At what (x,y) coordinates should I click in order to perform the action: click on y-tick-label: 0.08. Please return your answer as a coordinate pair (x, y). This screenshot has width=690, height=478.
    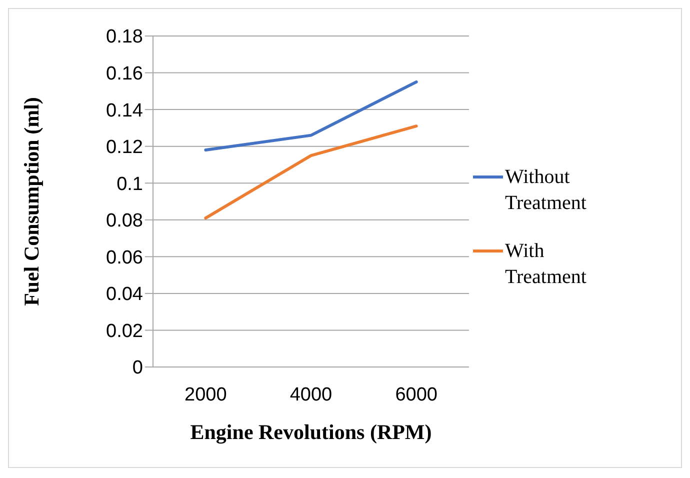
    Looking at the image, I should click on (124, 221).